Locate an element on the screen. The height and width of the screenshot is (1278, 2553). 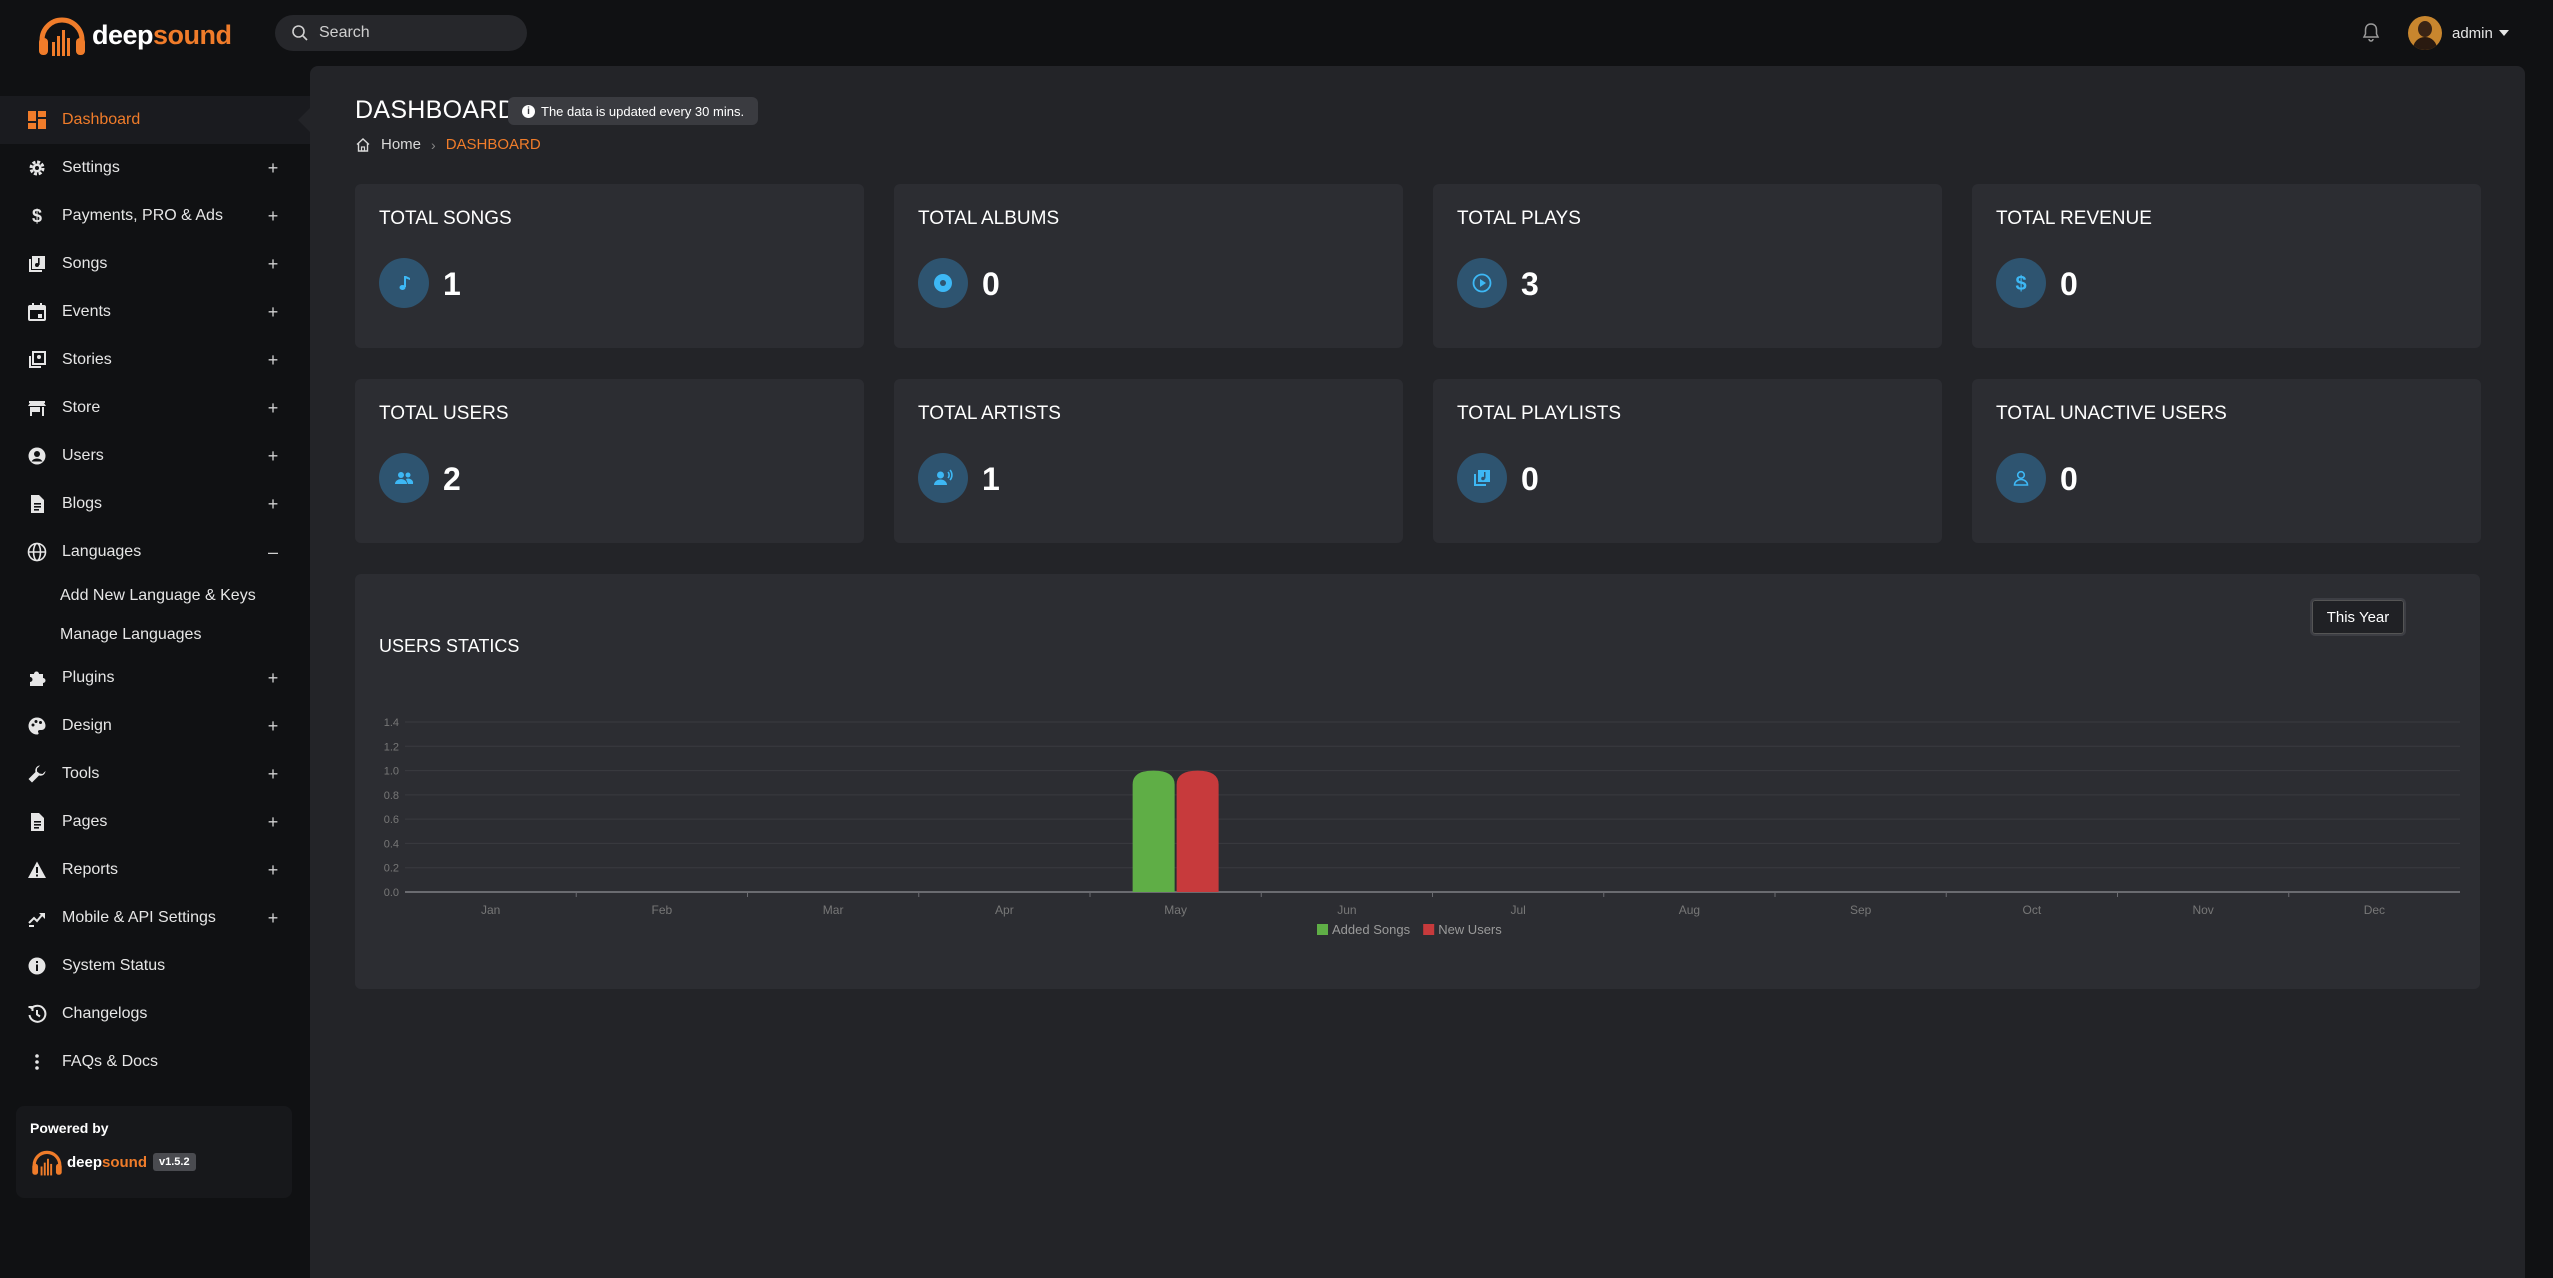
users-icon is located at coordinates (404, 478).